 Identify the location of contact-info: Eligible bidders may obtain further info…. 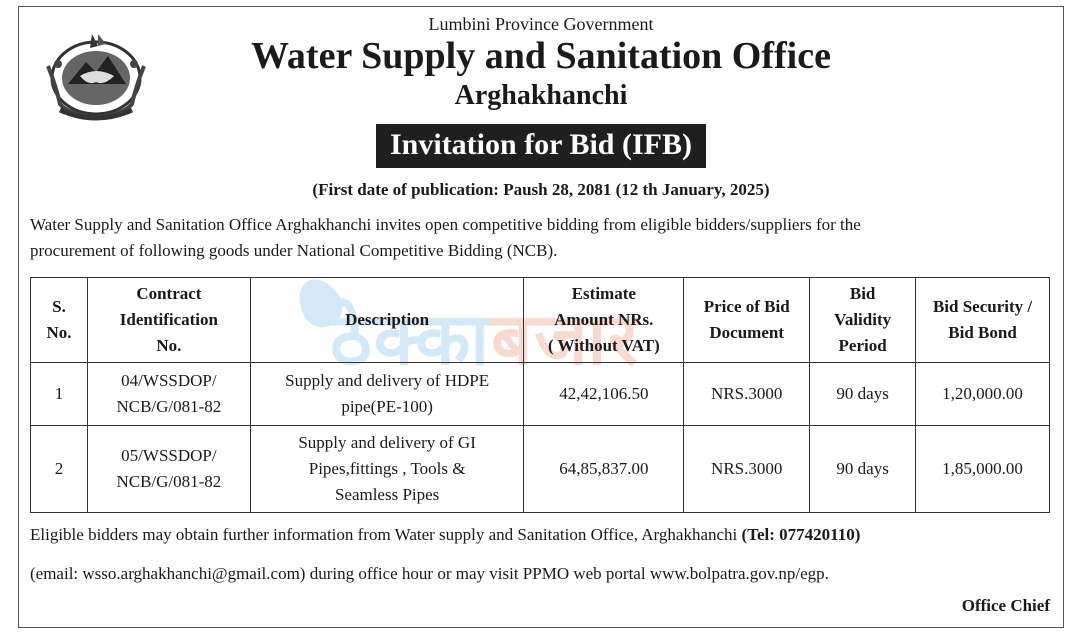
(445, 535).